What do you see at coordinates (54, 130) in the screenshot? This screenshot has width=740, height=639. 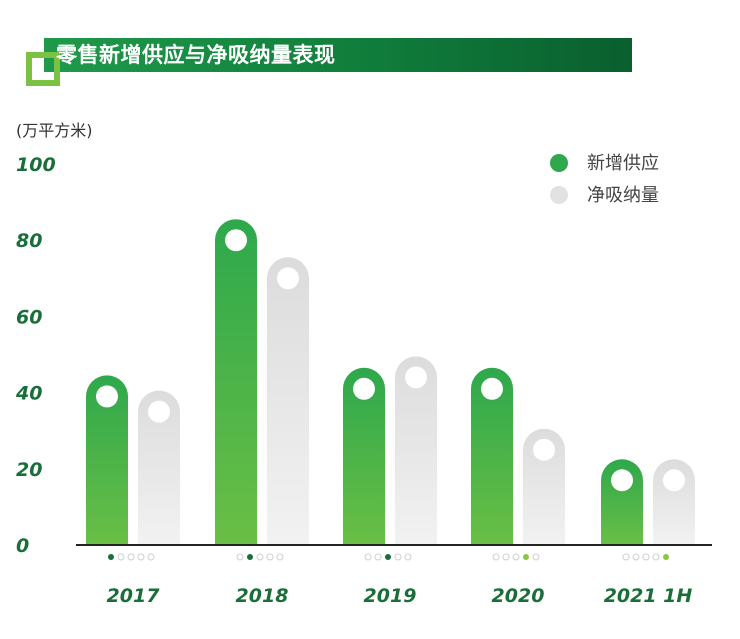 I see `unit-label: (万平方米)` at bounding box center [54, 130].